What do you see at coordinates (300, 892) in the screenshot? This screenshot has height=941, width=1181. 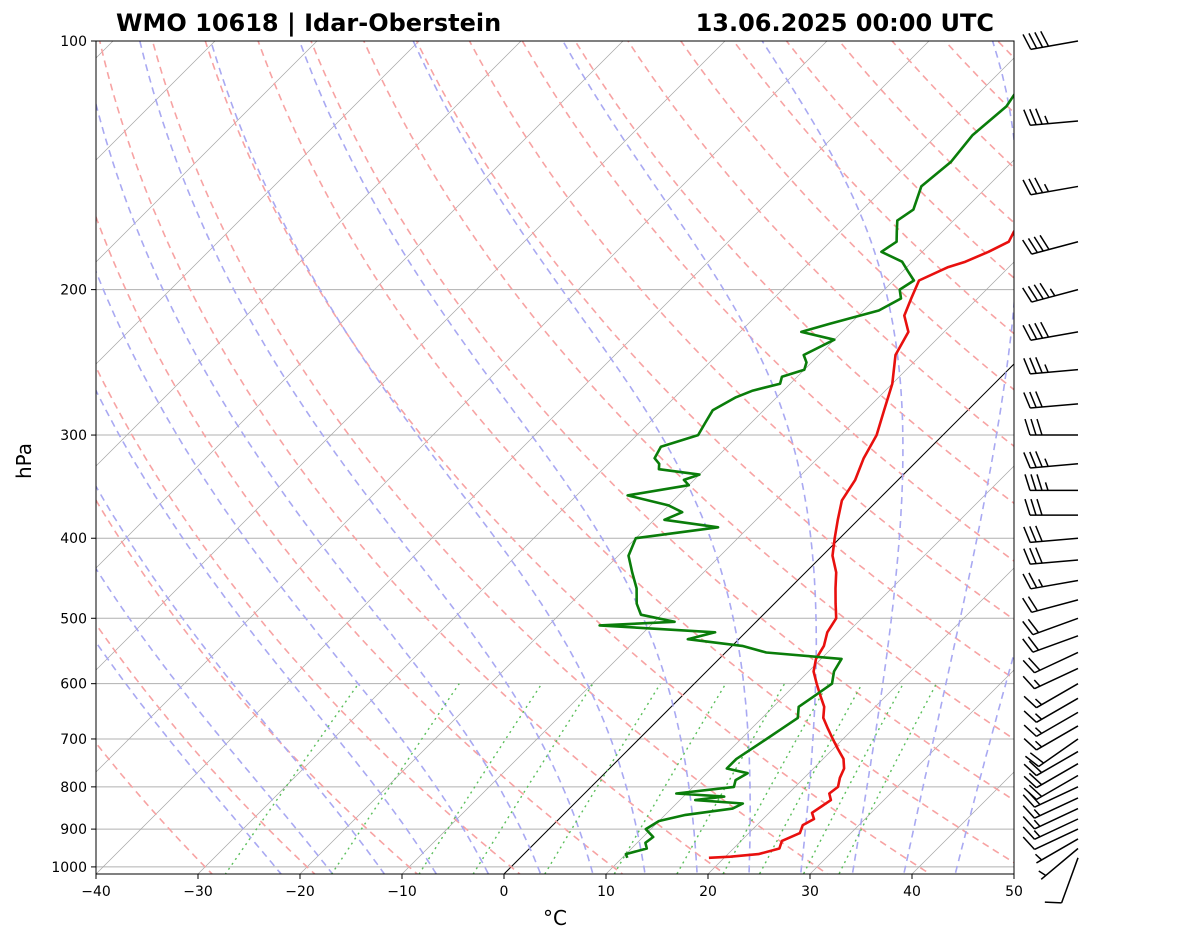 I see `x-tick-label: −20` at bounding box center [300, 892].